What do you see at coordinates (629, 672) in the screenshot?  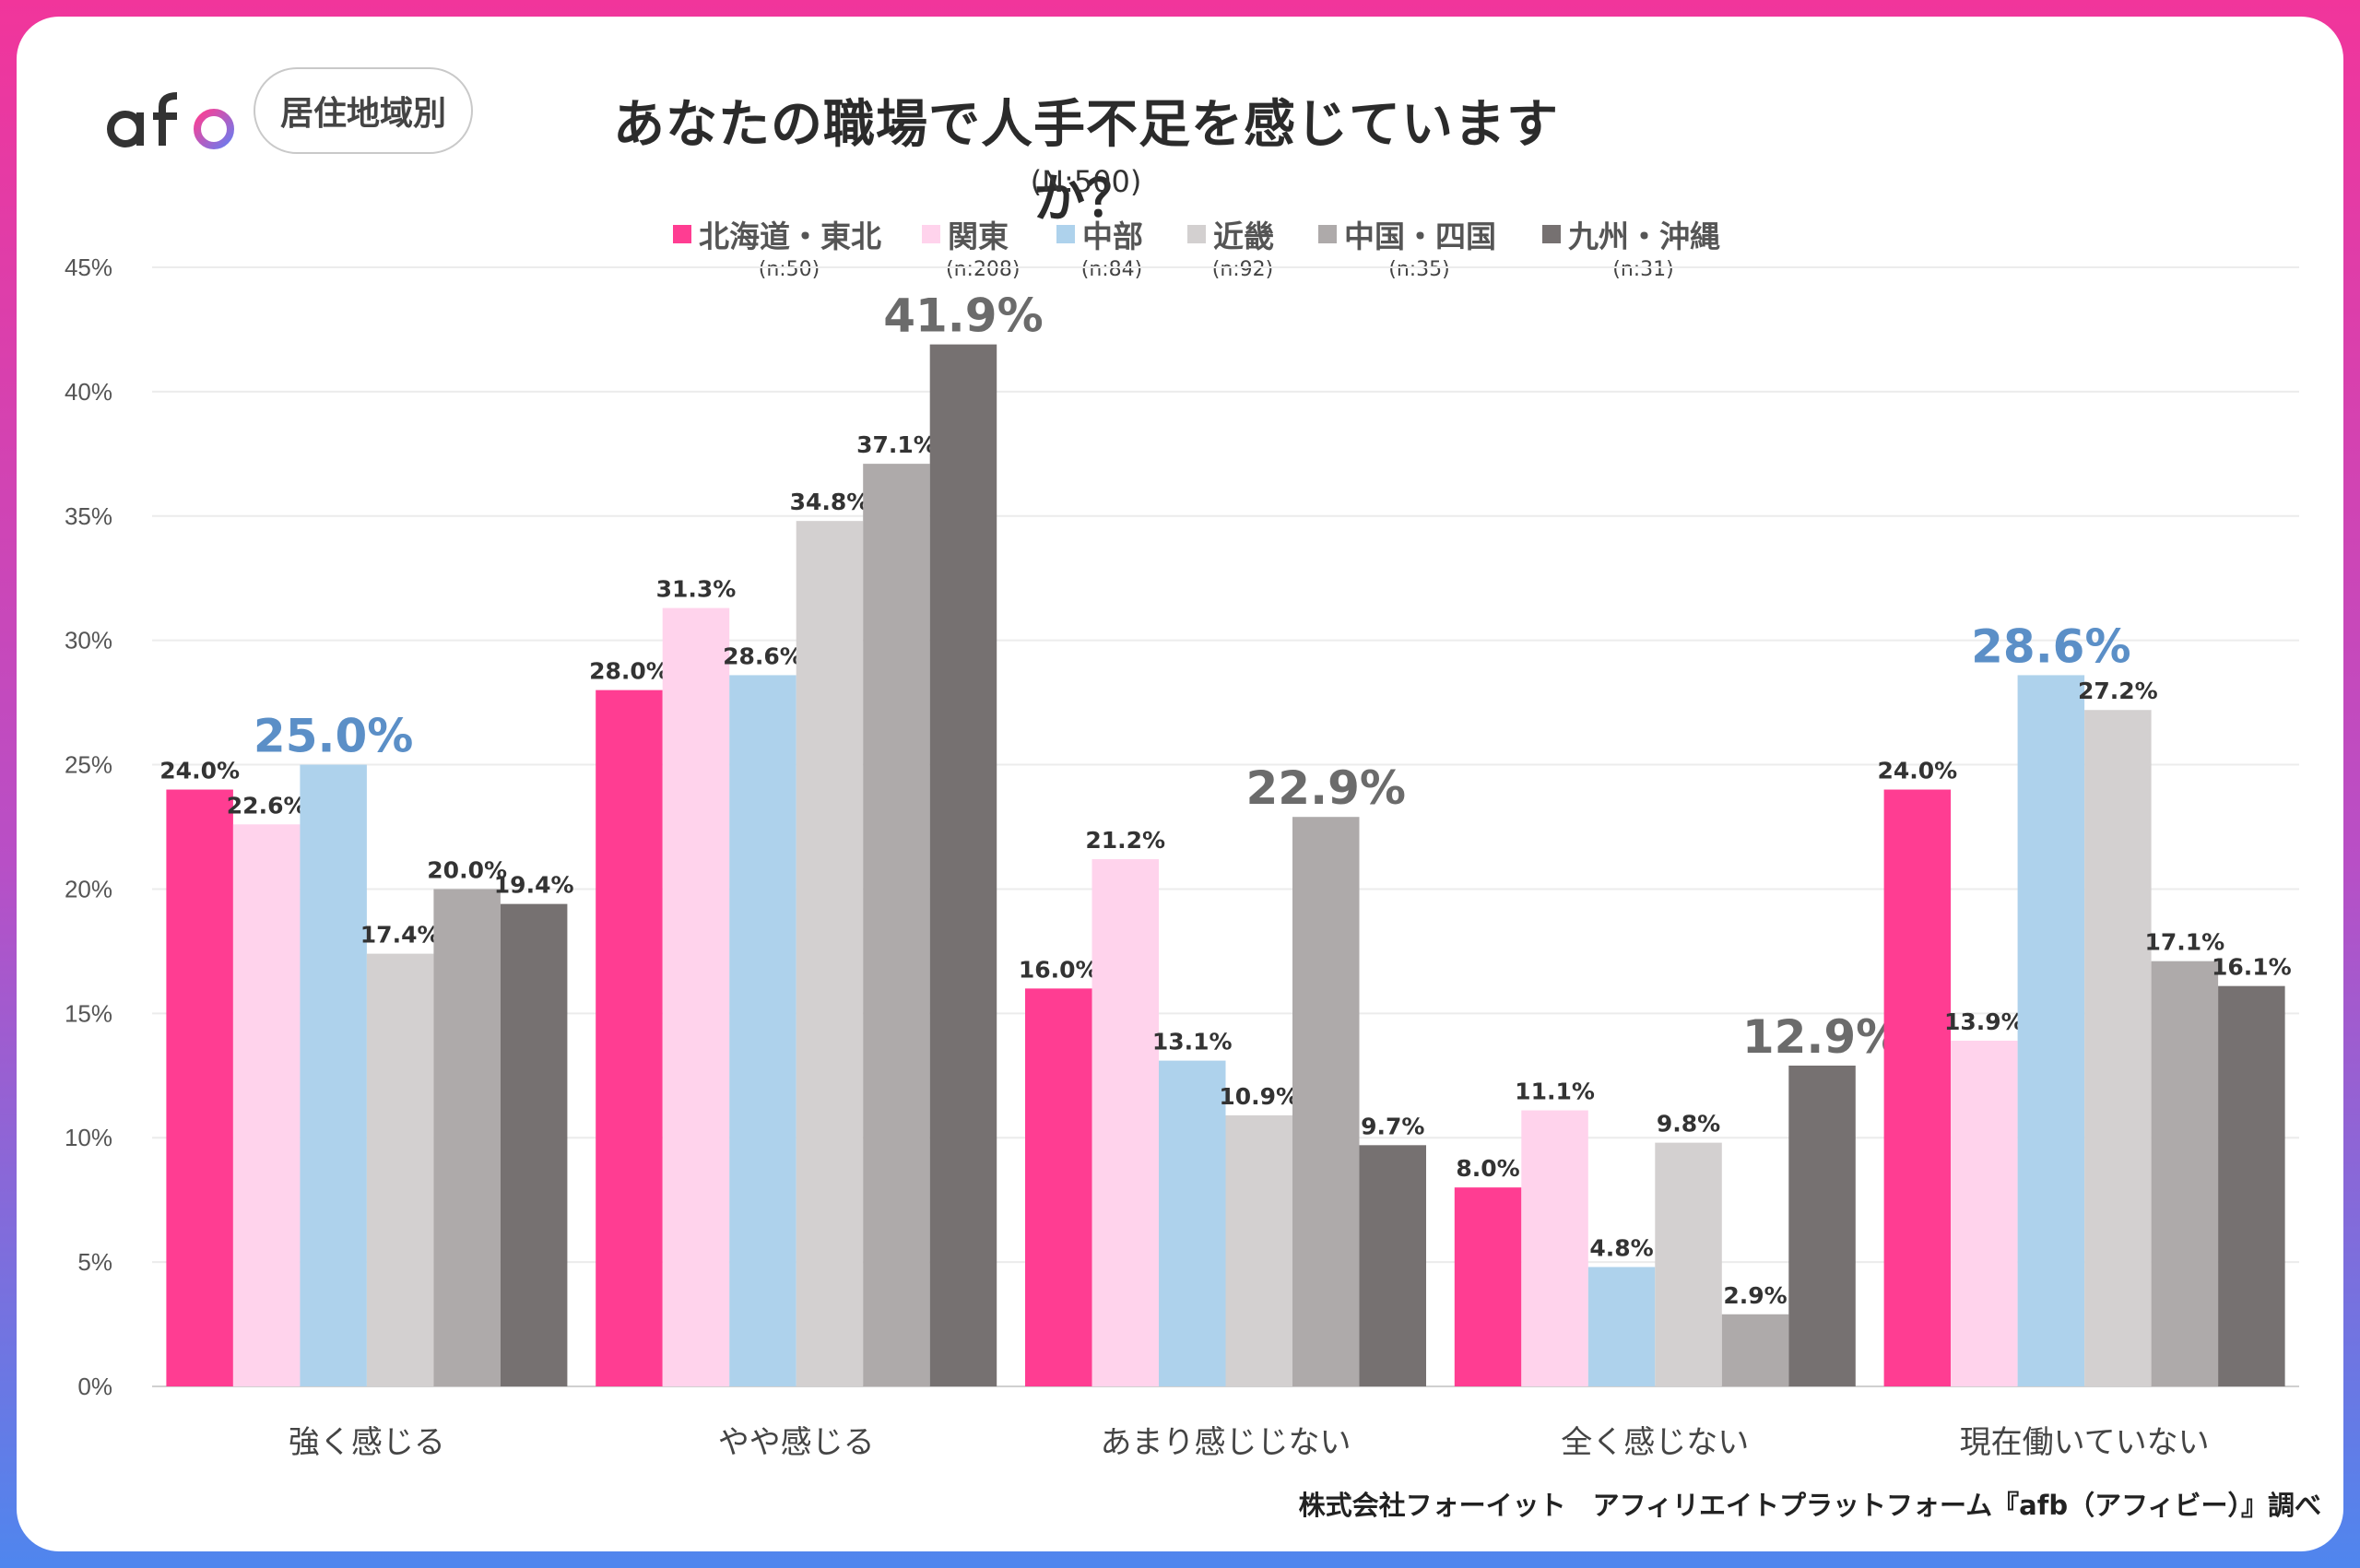 I see `bar-value-label: 28.0%` at bounding box center [629, 672].